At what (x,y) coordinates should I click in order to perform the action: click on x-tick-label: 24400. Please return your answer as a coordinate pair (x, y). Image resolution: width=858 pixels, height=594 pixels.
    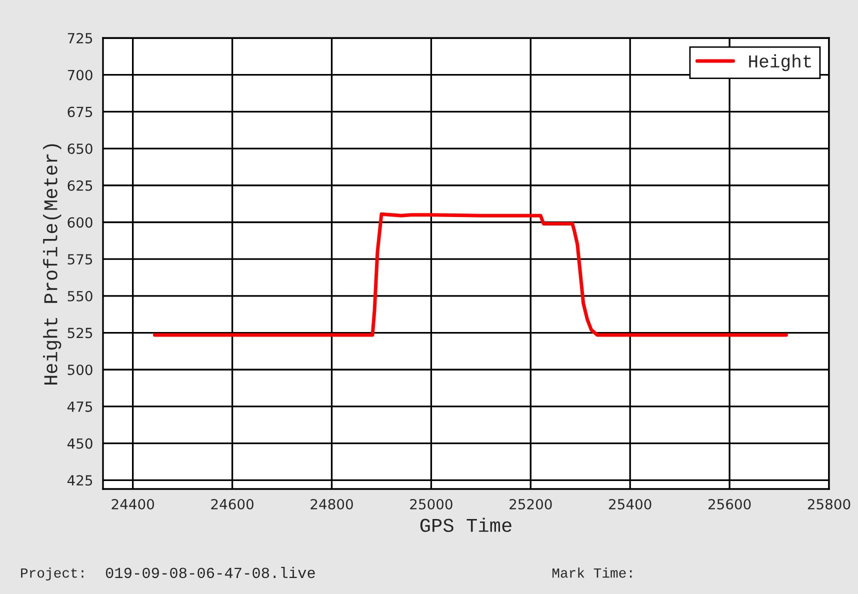
    Looking at the image, I should click on (133, 504).